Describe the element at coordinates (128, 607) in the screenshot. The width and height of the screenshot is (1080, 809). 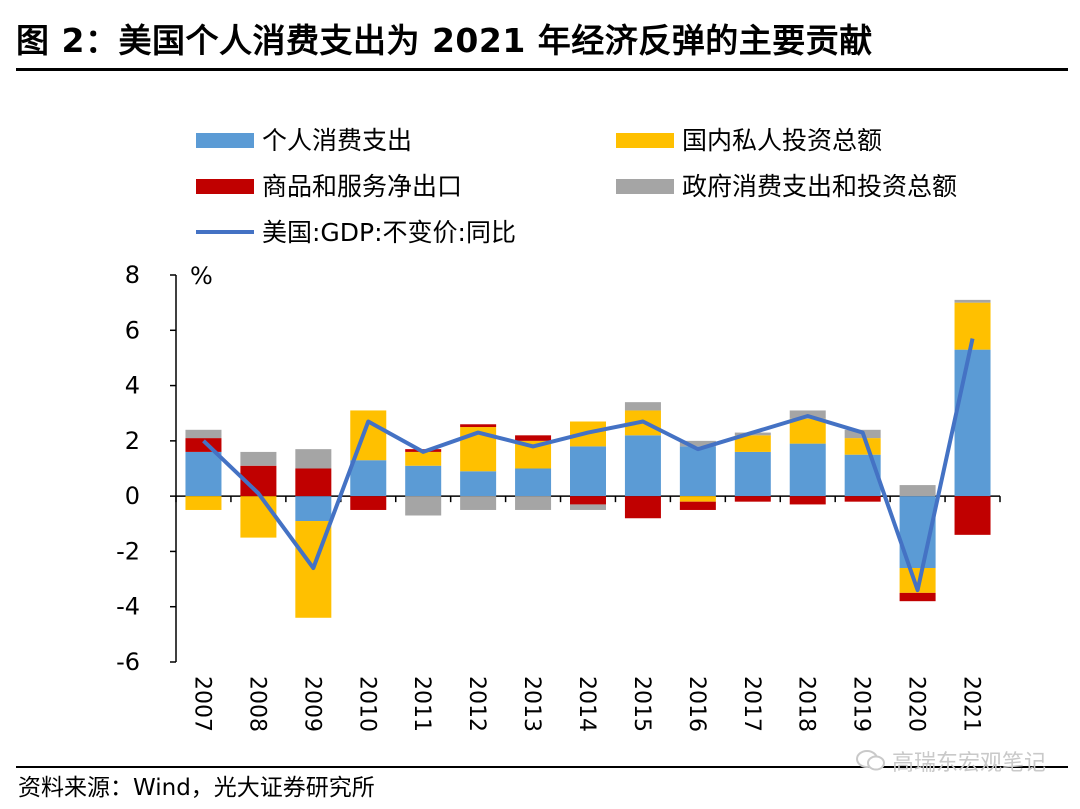
I see `y-tick-label: -4` at that location.